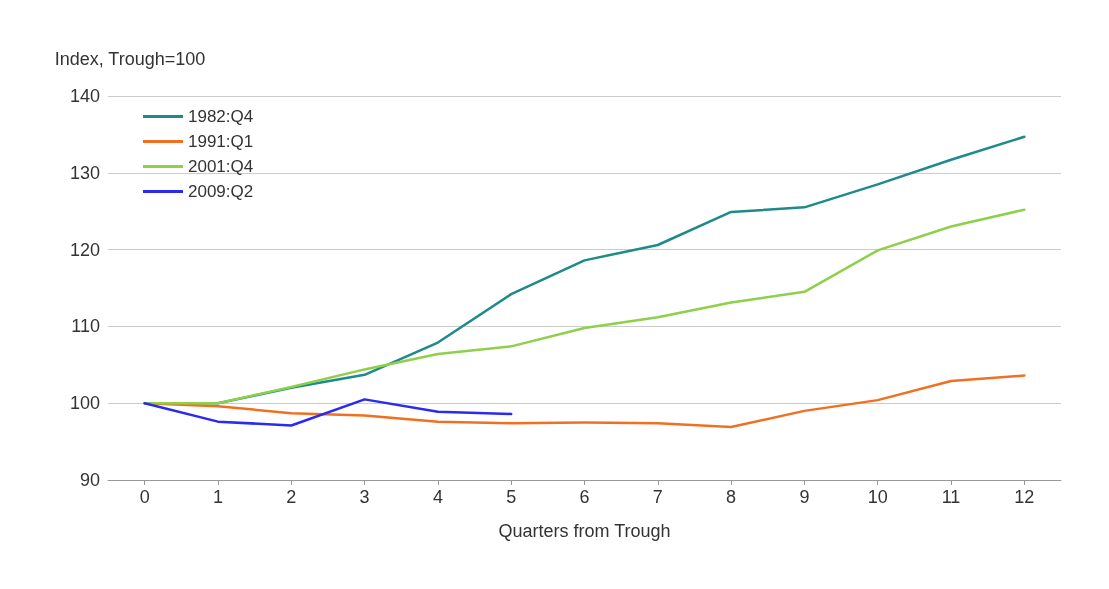  Describe the element at coordinates (584, 531) in the screenshot. I see `x-axis-title: Quarters from Trough` at that location.